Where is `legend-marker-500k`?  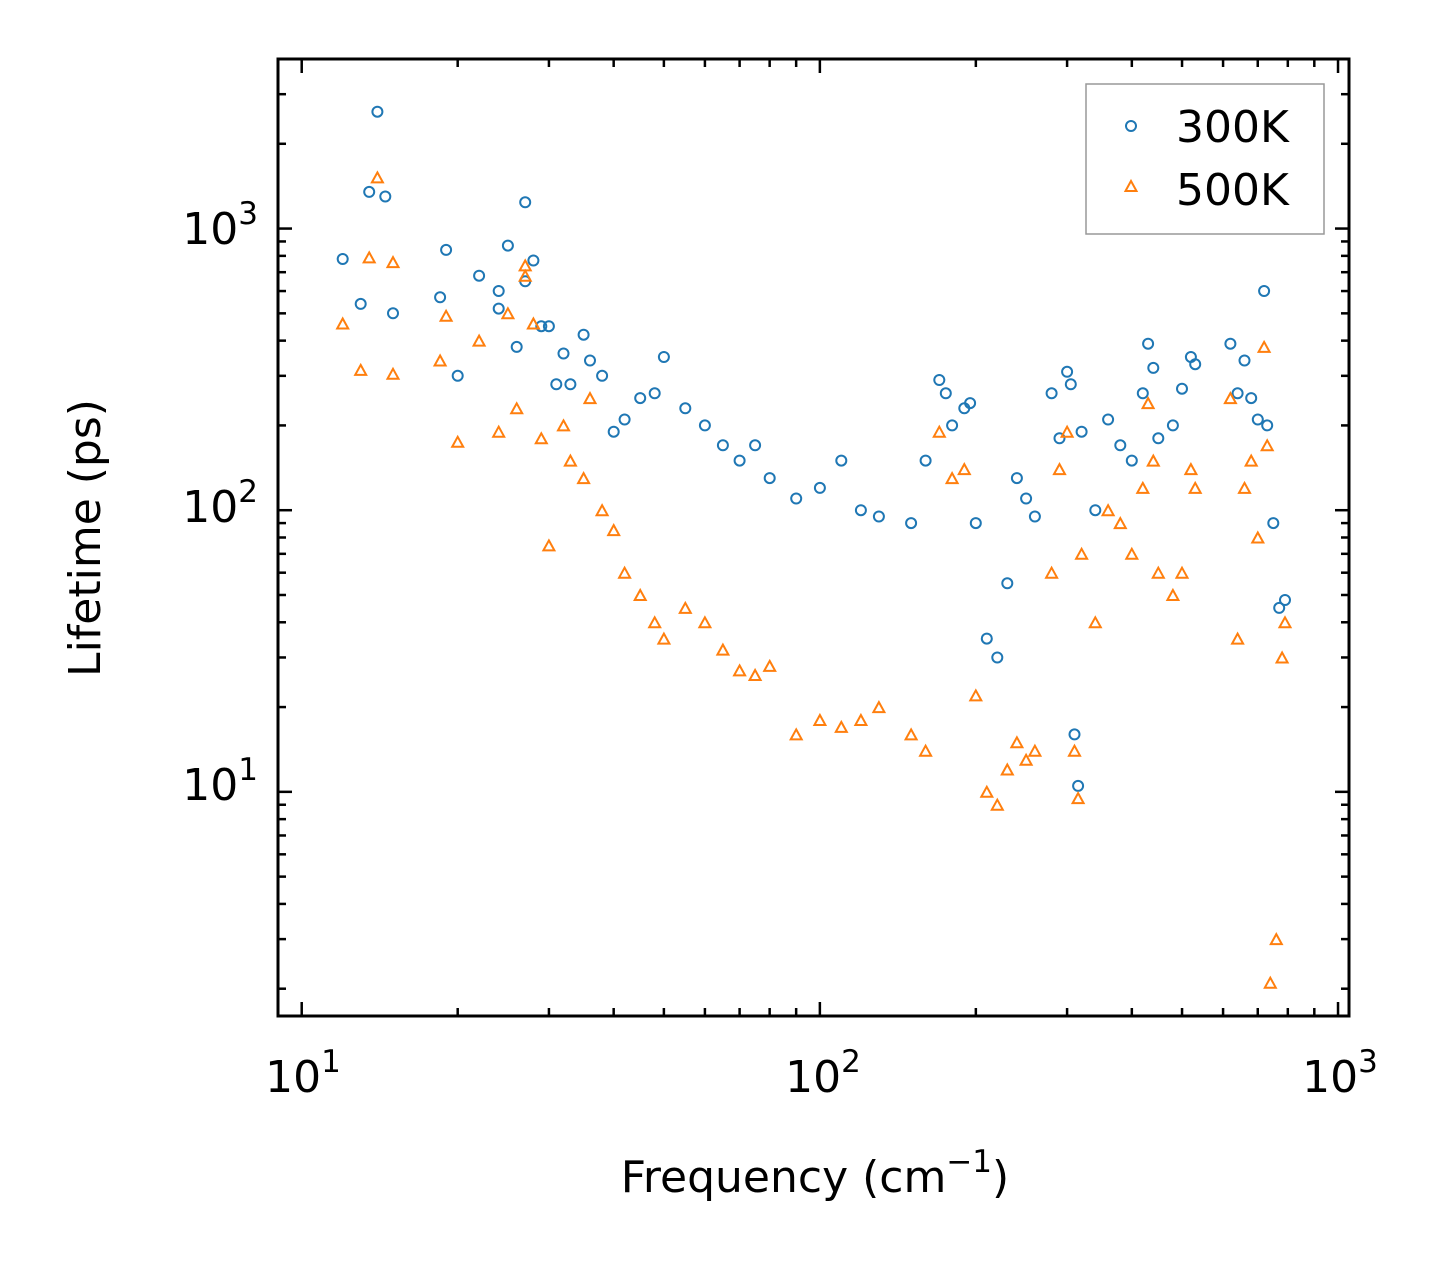 legend-marker-500k is located at coordinates (1131, 185).